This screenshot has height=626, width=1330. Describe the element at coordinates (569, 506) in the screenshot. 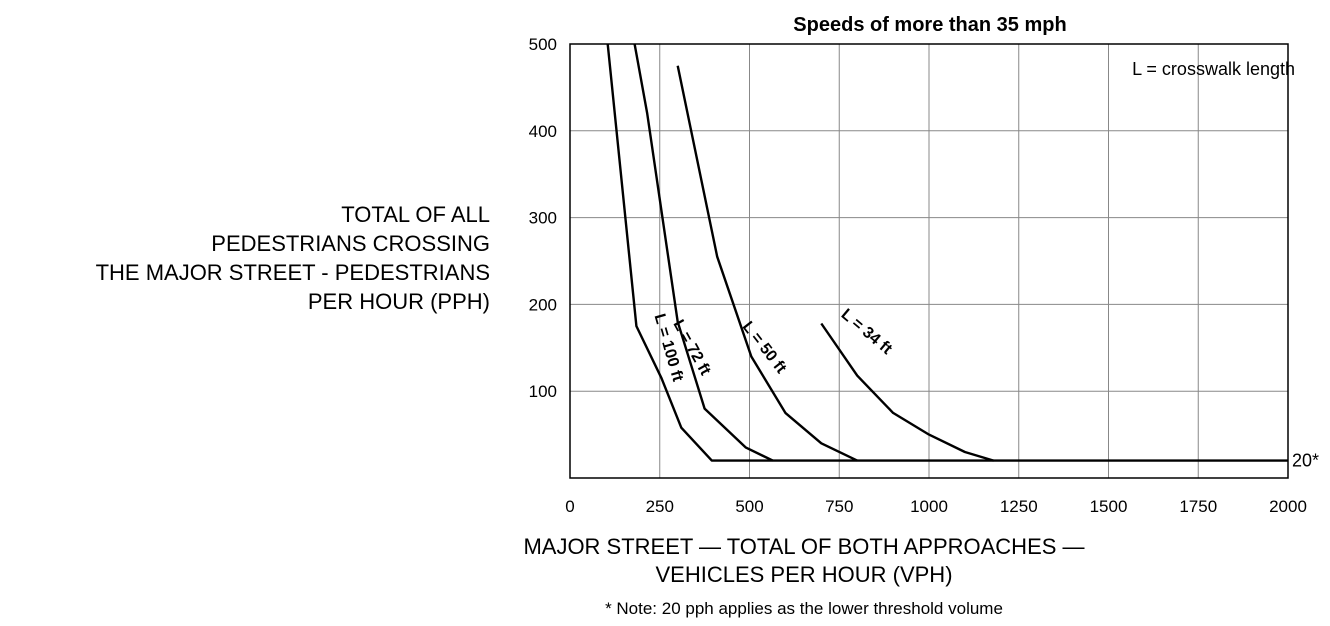

I see `x-tick-label: 0` at that location.